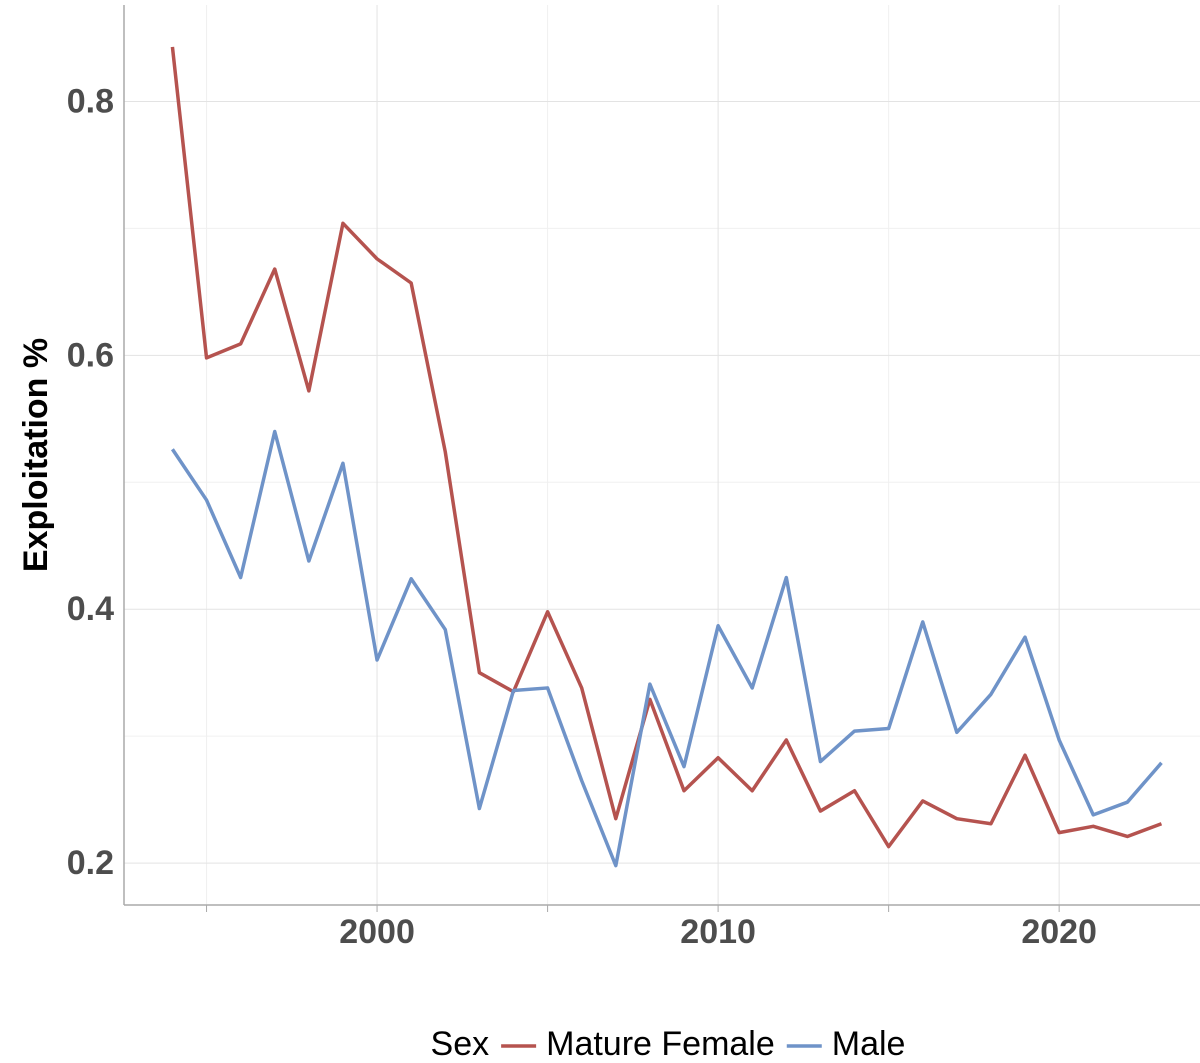 This screenshot has width=1200, height=1063. What do you see at coordinates (869, 1044) in the screenshot?
I see `legend-label: Male` at bounding box center [869, 1044].